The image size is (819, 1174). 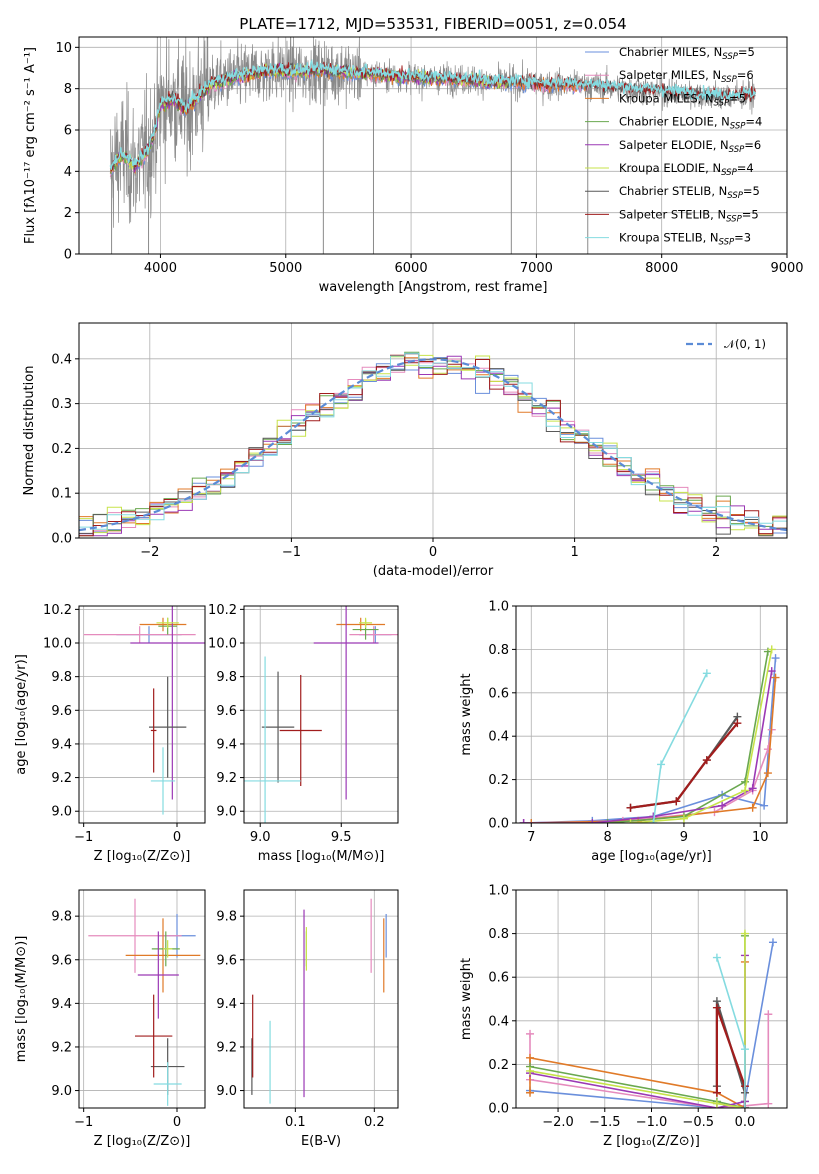 What do you see at coordinates (689, 192) in the screenshot?
I see `legend-label: Chabrier STELIB, NSSP=5` at bounding box center [689, 192].